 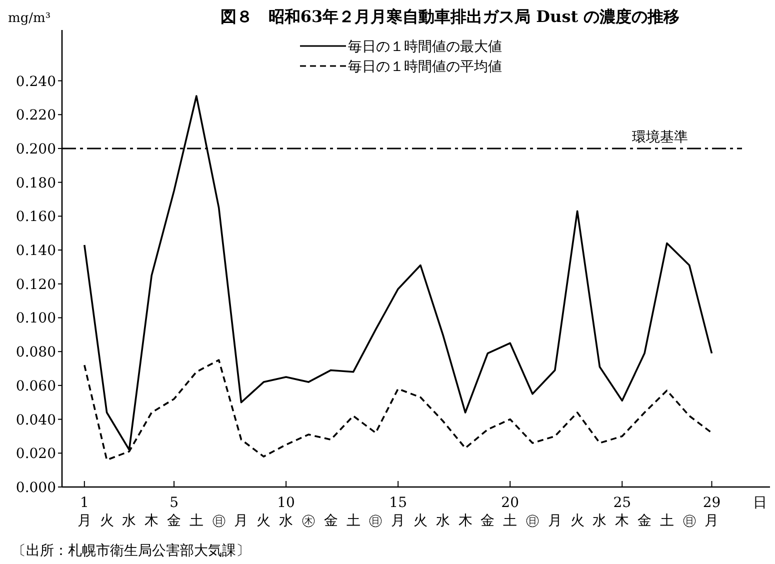 What do you see at coordinates (131, 551) in the screenshot?
I see `text: 〔出所：札幌市衛生局公害部大気課〕` at bounding box center [131, 551].